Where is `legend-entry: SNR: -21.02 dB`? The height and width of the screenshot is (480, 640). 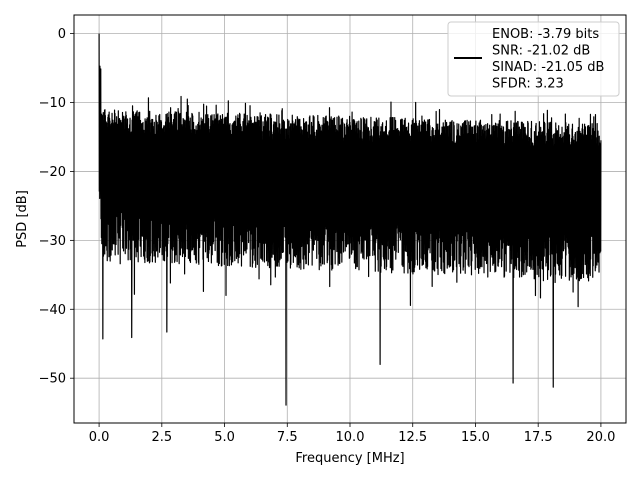
legend-entry: SNR: -21.02 dB is located at coordinates (541, 51).